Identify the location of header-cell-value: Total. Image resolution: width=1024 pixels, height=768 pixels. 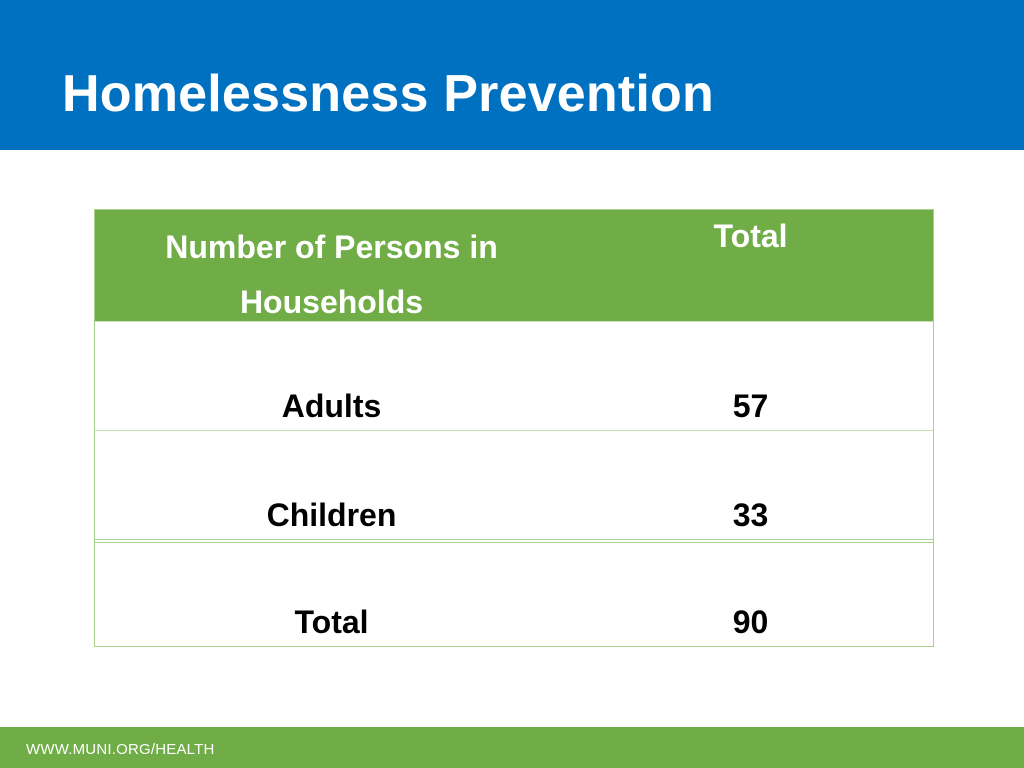
(750, 265).